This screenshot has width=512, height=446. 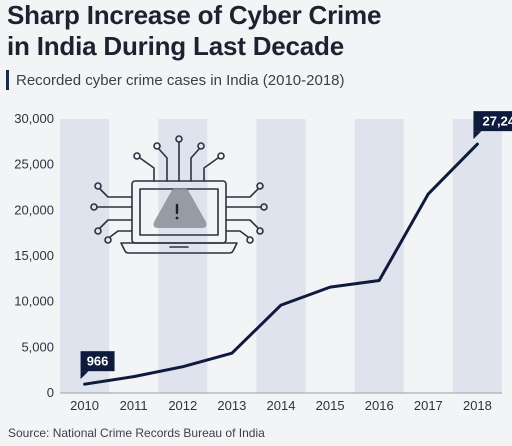 What do you see at coordinates (180, 207) in the screenshot?
I see `warning-triangle` at bounding box center [180, 207].